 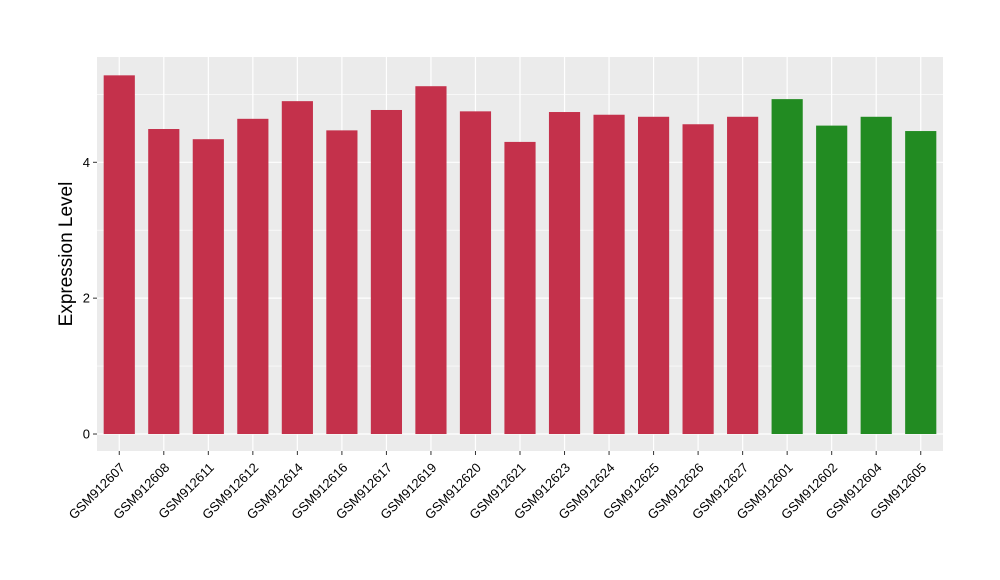 What do you see at coordinates (86, 162) in the screenshot?
I see `y-tick-label: 4` at bounding box center [86, 162].